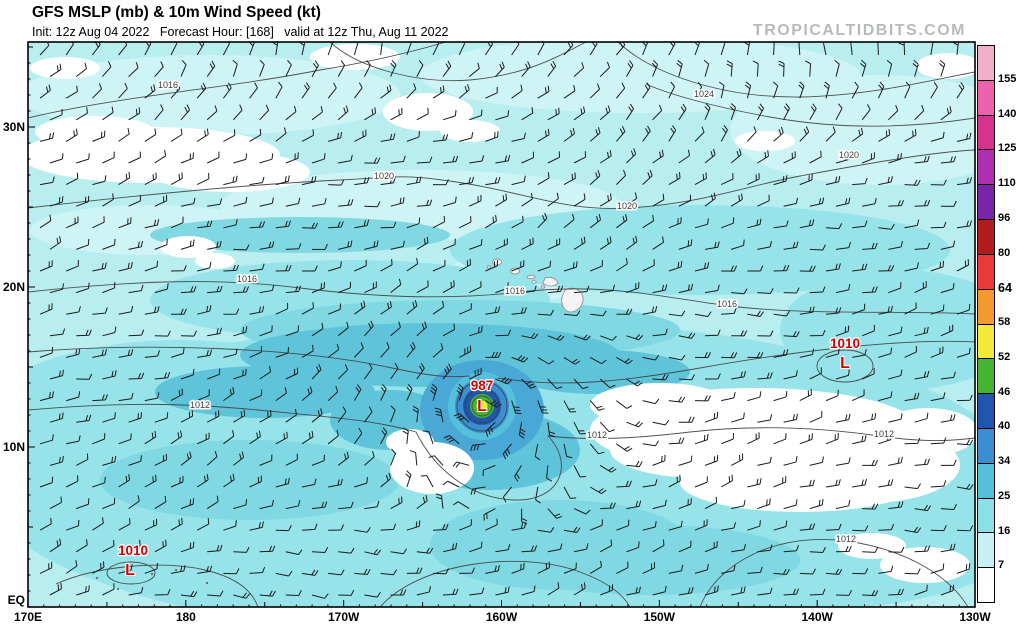  I want to click on colorbar-swatches, so click(986, 324).